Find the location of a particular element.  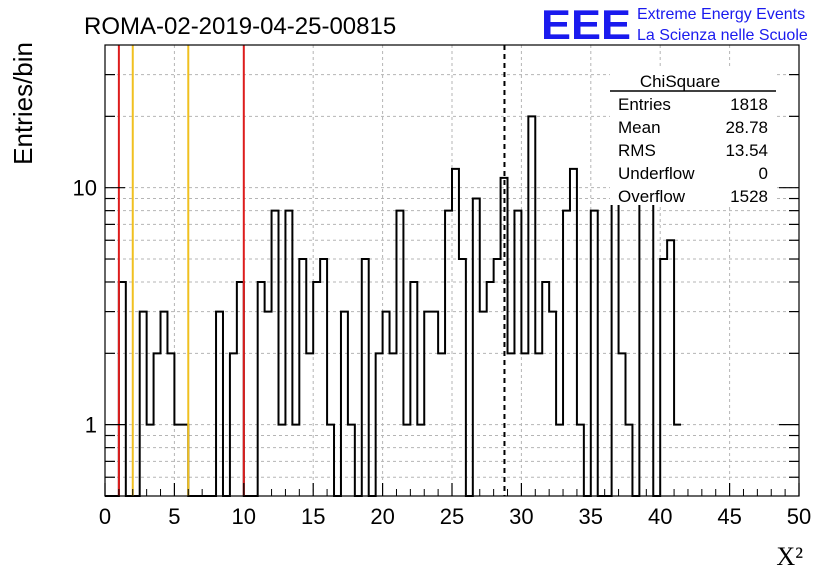

x-tick-label: 40 is located at coordinates (660, 516).